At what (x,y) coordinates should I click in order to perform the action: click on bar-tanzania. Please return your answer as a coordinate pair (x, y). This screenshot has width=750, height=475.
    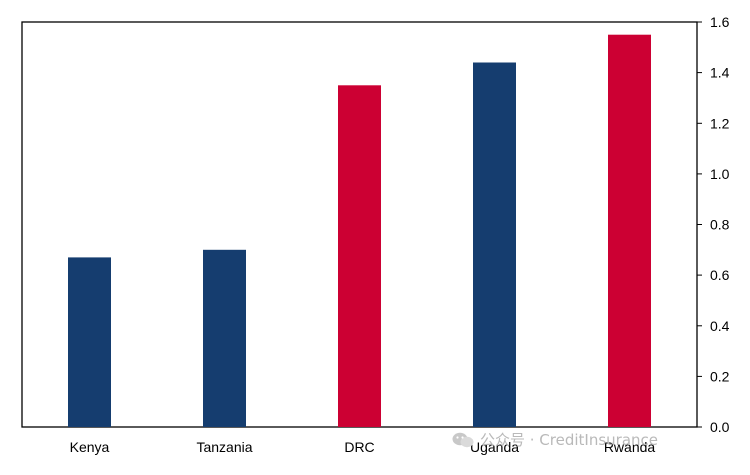
    Looking at the image, I should click on (224, 338).